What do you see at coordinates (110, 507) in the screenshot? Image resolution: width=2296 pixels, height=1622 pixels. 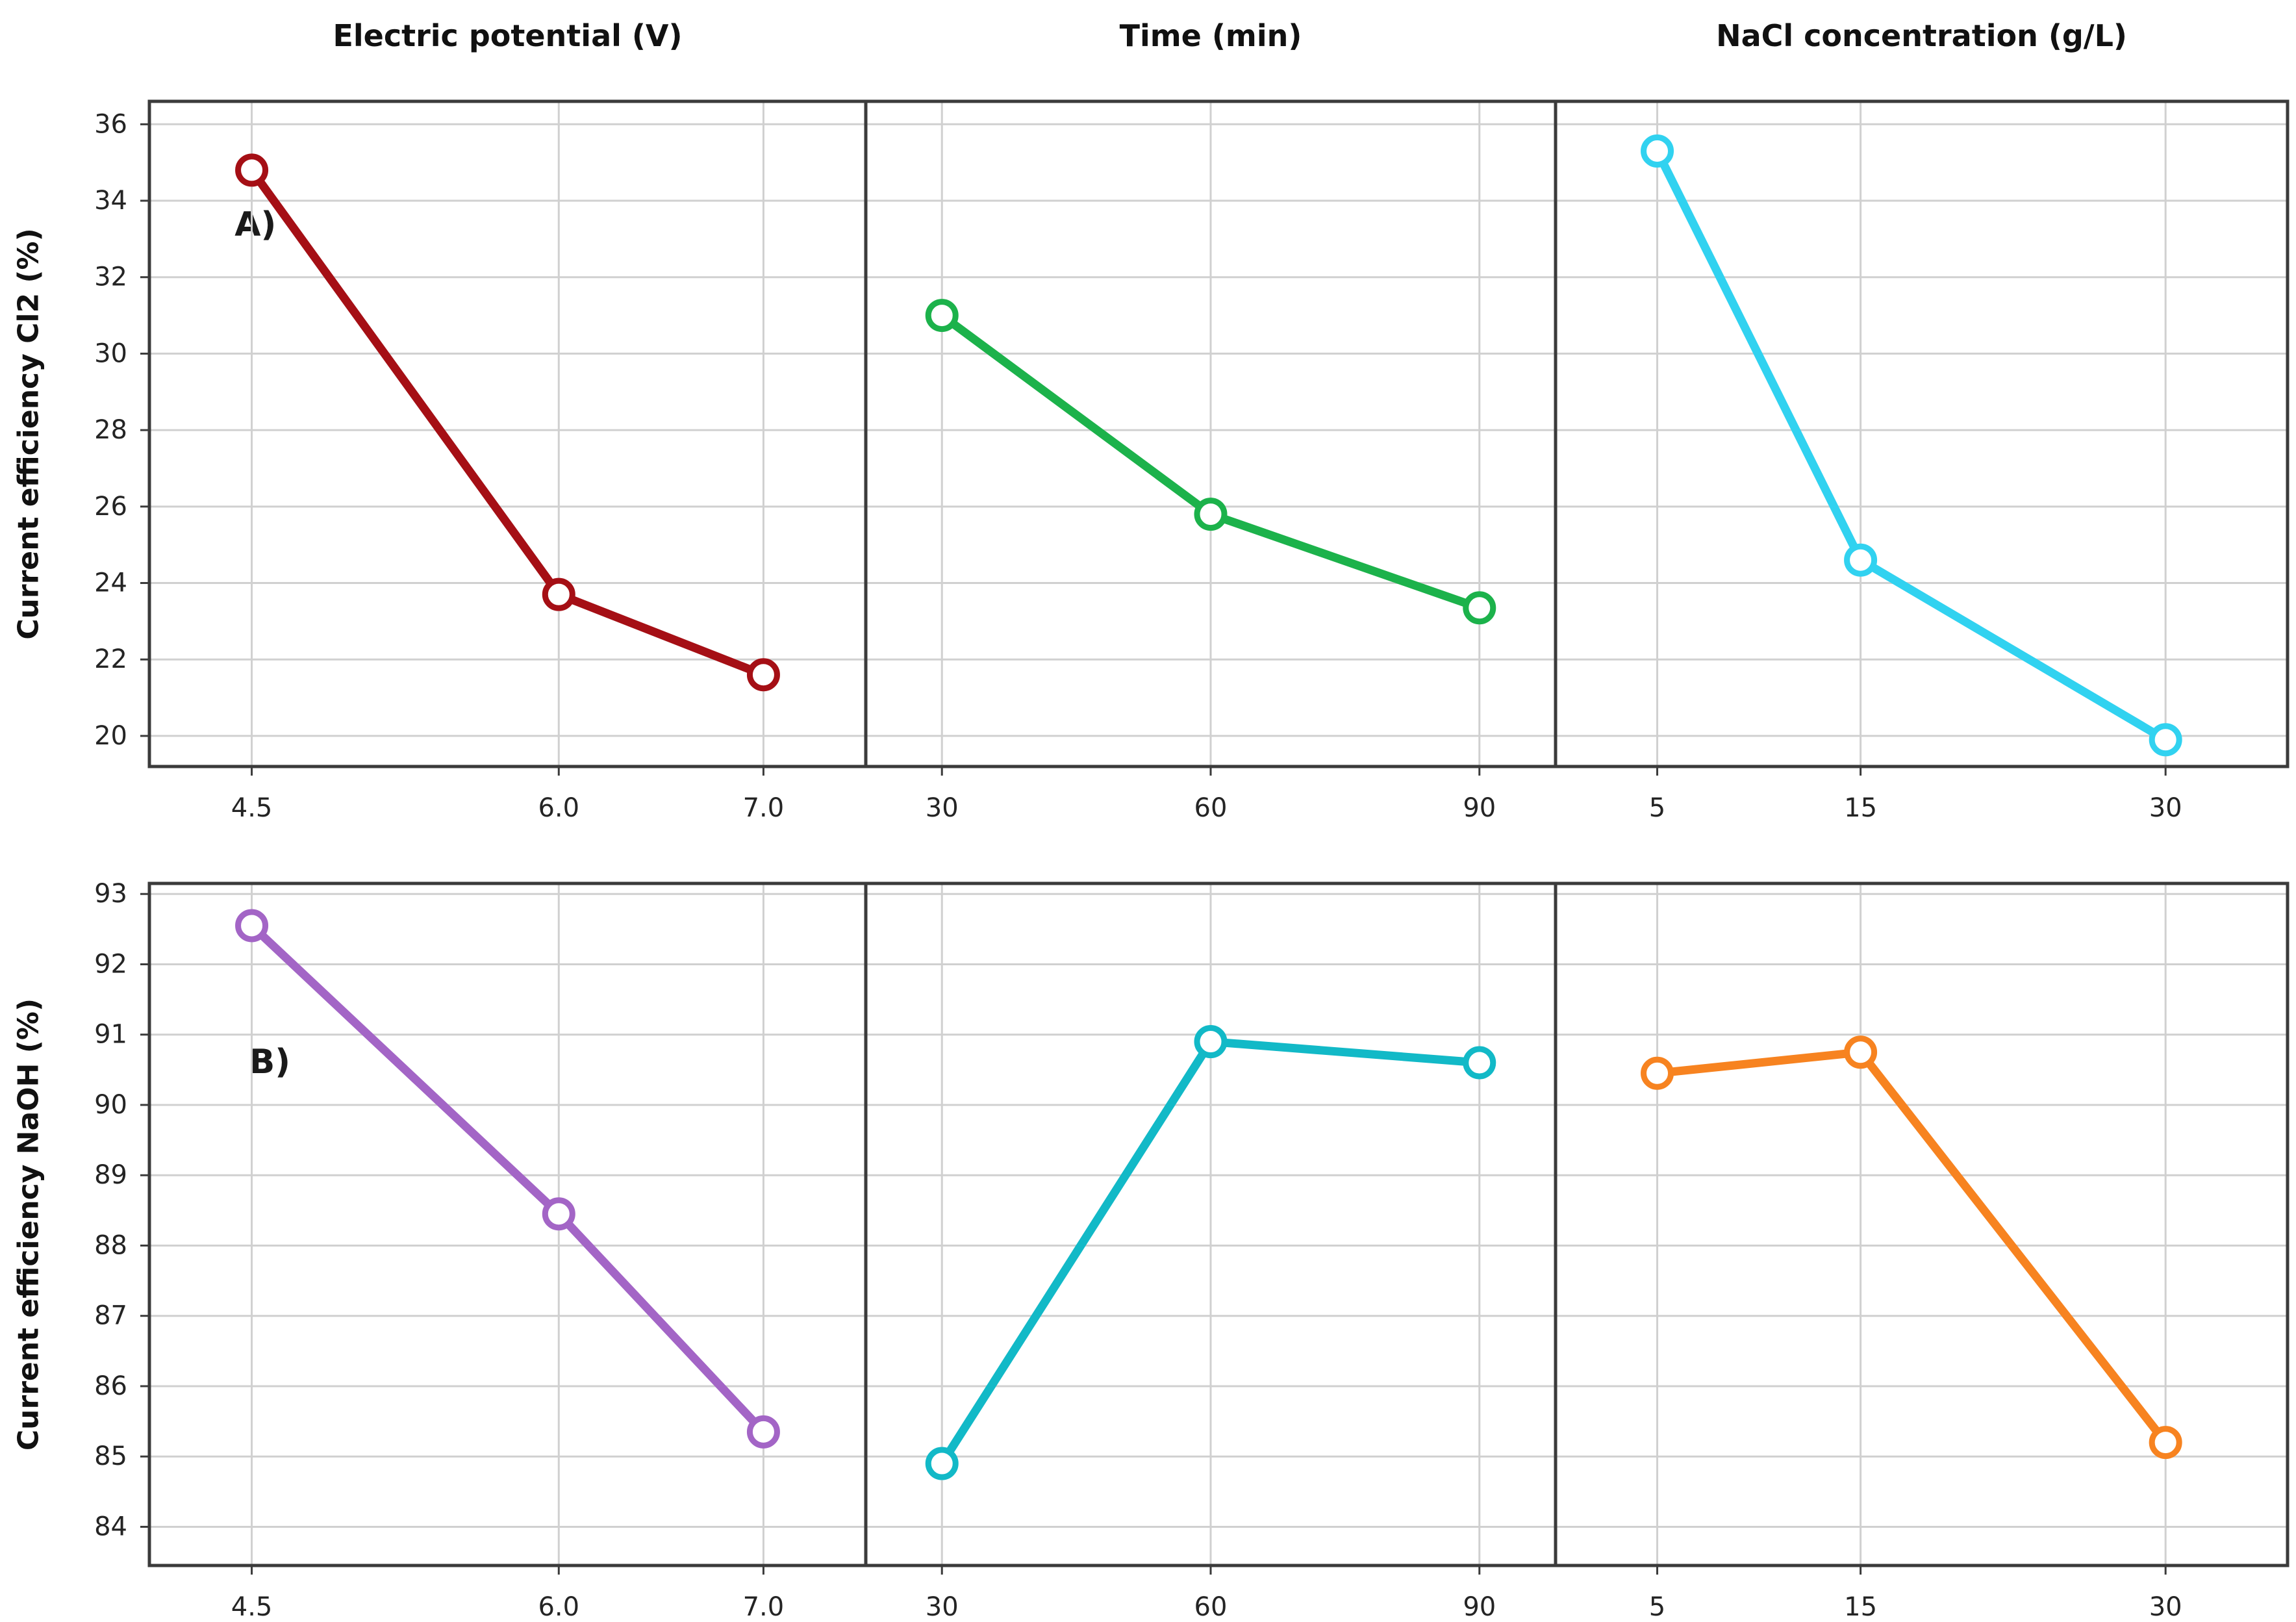 I see `y-tick-label: 26` at bounding box center [110, 507].